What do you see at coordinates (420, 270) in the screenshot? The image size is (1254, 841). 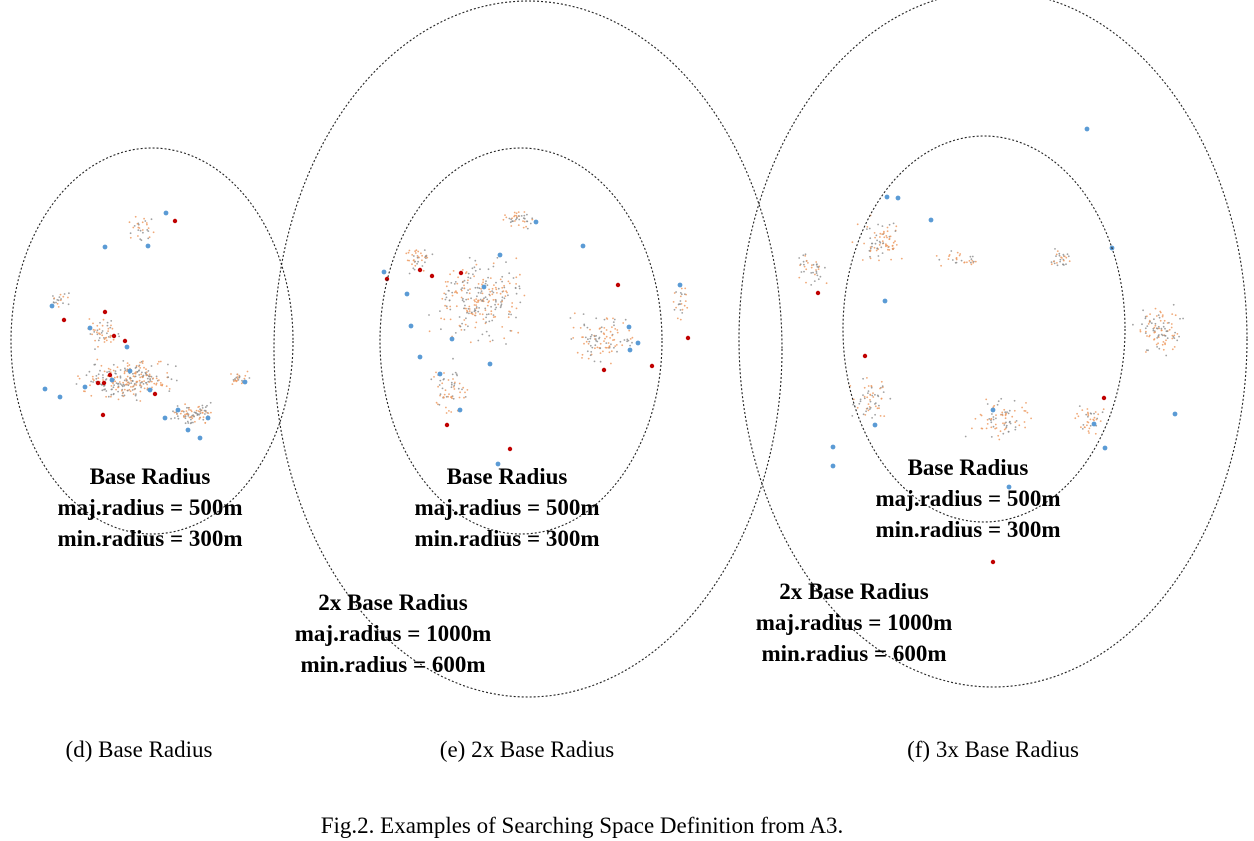 I see `red-point` at bounding box center [420, 270].